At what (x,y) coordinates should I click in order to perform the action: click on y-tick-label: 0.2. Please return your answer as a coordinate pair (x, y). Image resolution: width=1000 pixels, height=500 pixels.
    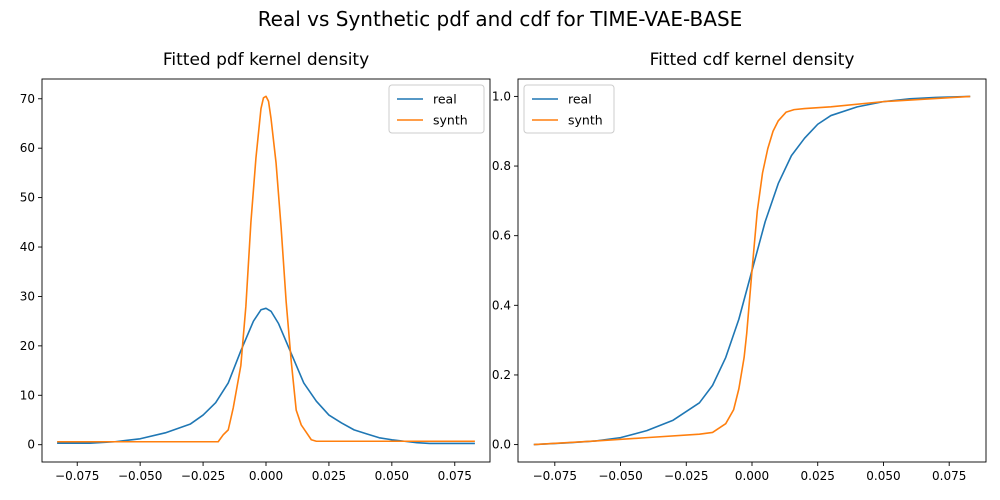
    Looking at the image, I should click on (501, 375).